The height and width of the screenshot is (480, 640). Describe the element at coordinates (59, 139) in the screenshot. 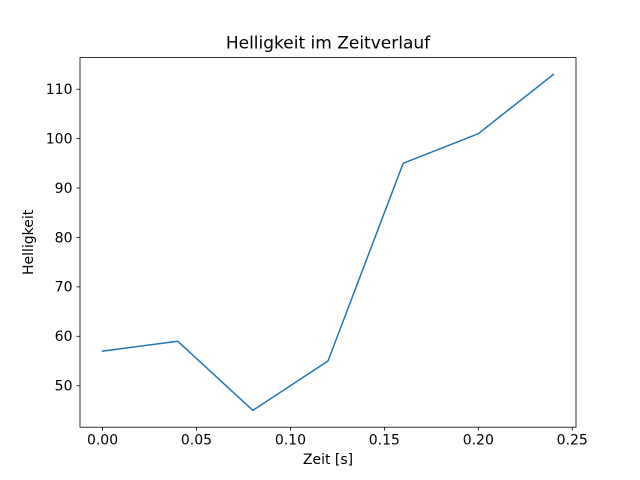

I see `y-tick-label: 100` at that location.